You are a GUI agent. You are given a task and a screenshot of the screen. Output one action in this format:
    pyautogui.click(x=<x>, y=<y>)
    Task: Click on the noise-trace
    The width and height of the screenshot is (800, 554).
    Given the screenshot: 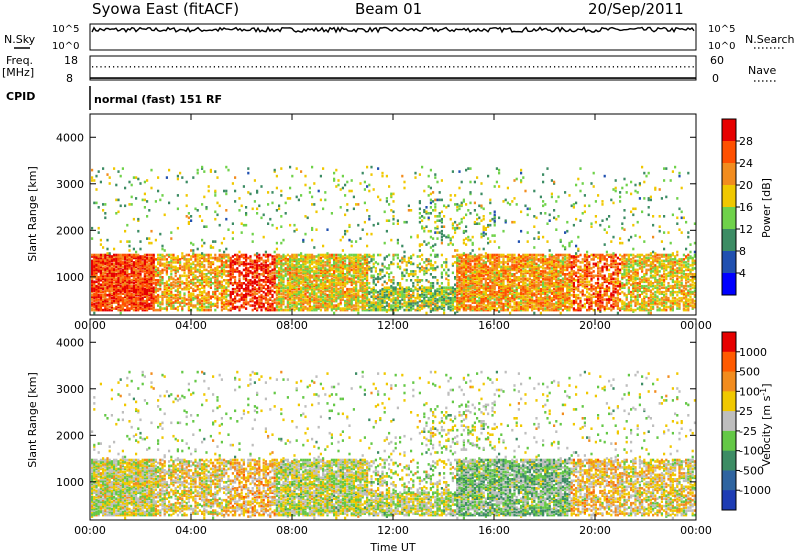 What is the action you would take?
    pyautogui.click(x=393, y=29)
    